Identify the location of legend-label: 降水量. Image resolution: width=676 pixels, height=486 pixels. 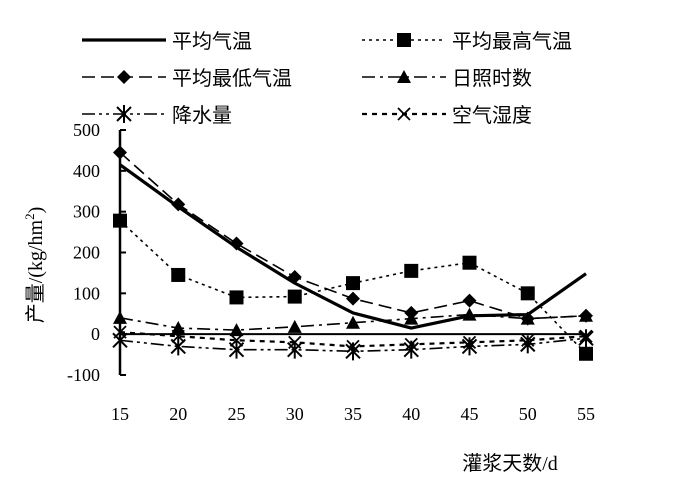
(202, 115).